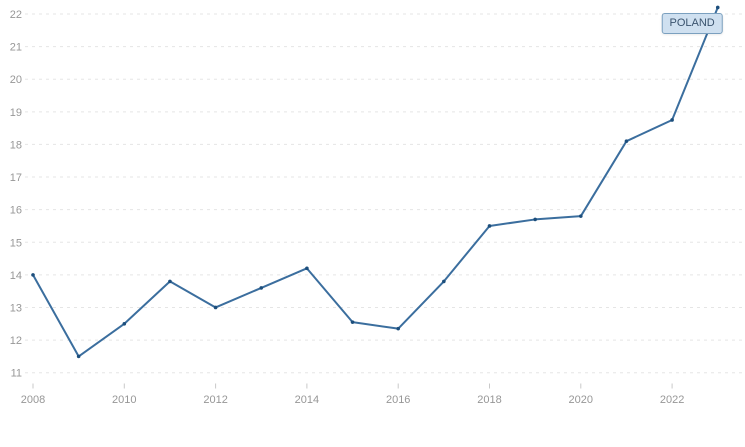 The image size is (745, 447). I want to click on y-axis-label: 14, so click(16, 276).